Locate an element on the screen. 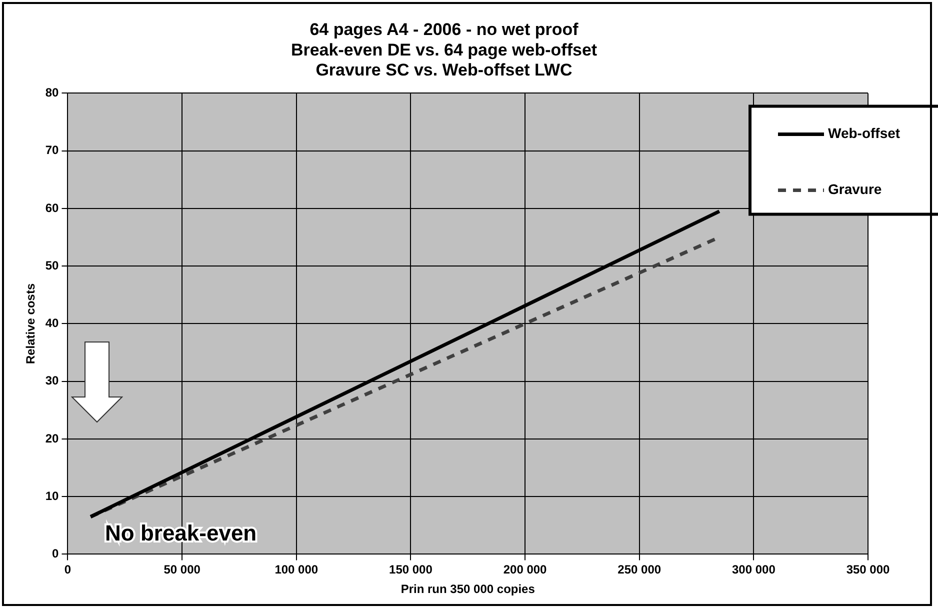  x-tick-label: 100 000 is located at coordinates (296, 569).